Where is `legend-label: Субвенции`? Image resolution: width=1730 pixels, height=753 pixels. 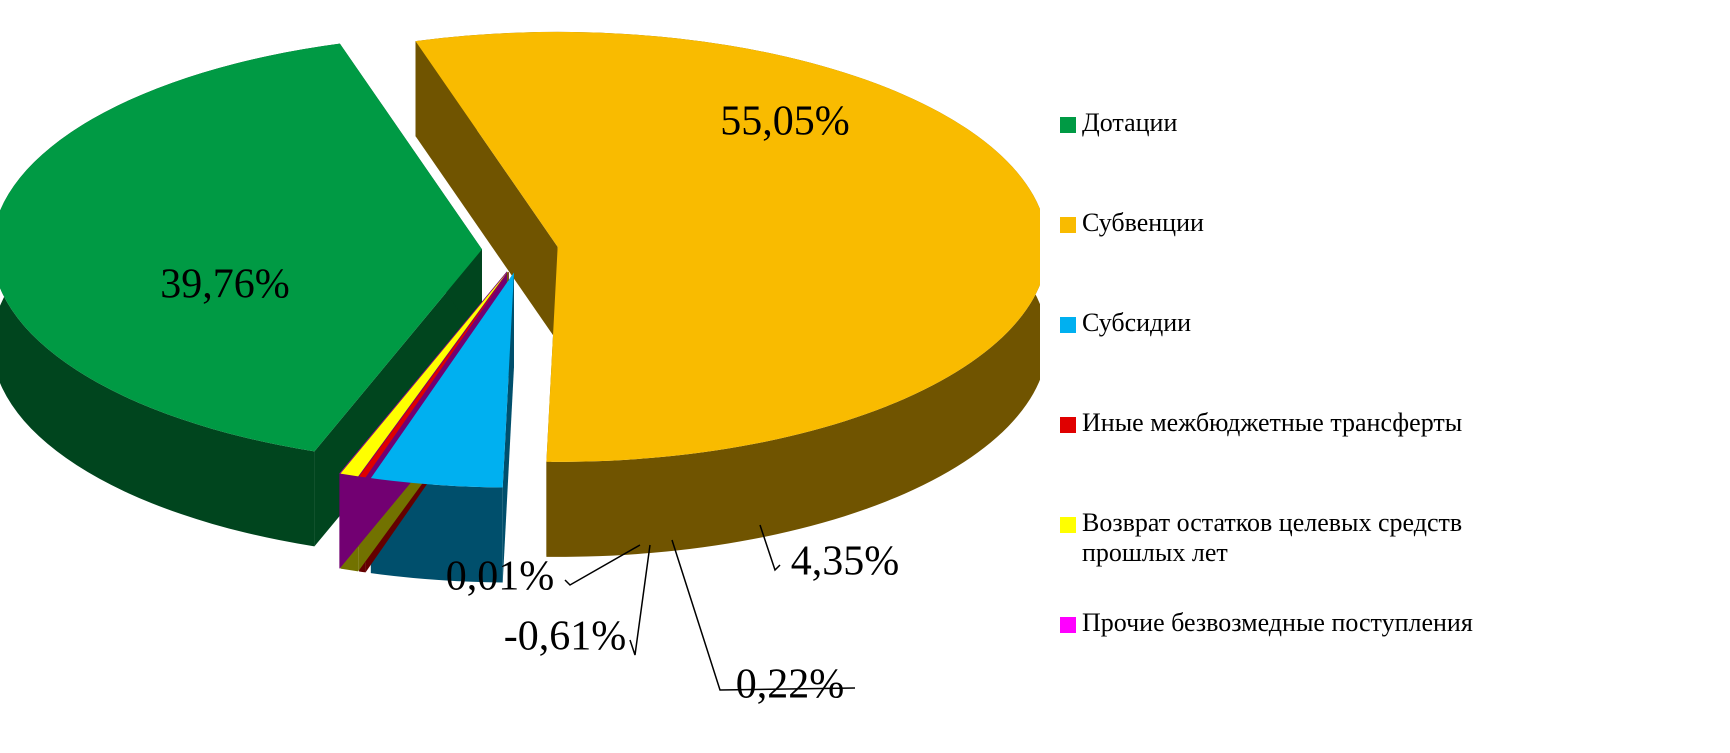 legend-label: Субвенции is located at coordinates (1143, 222).